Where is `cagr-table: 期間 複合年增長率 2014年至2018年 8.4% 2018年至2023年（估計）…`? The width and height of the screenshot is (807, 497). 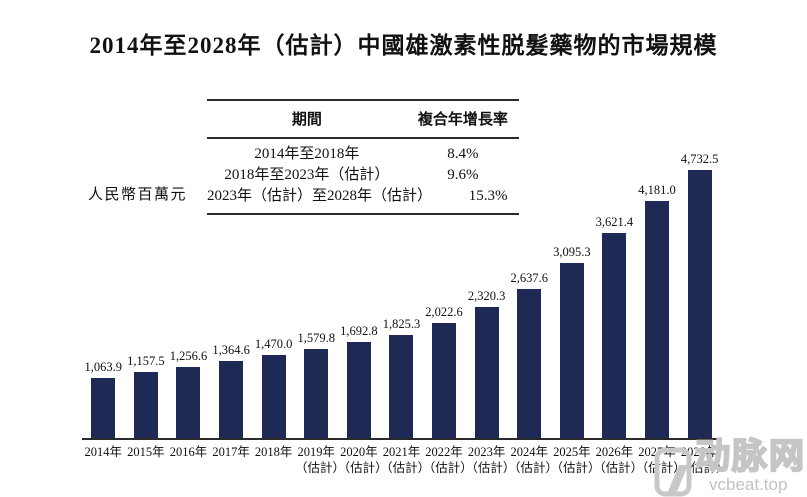 cagr-table: 期間 複合年增長率 2014年至2018年 8.4% 2018年至2023年（估計）… is located at coordinates (363, 157).